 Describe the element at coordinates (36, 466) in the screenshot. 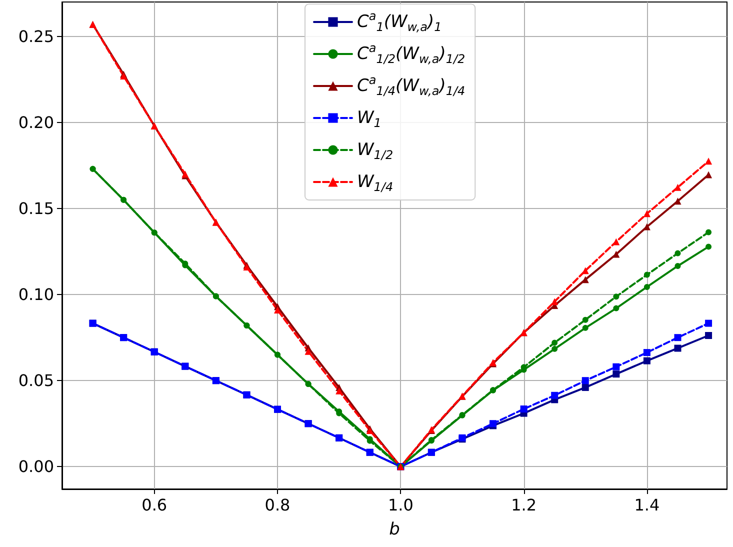

I see `y-tick-label: 0.00` at that location.